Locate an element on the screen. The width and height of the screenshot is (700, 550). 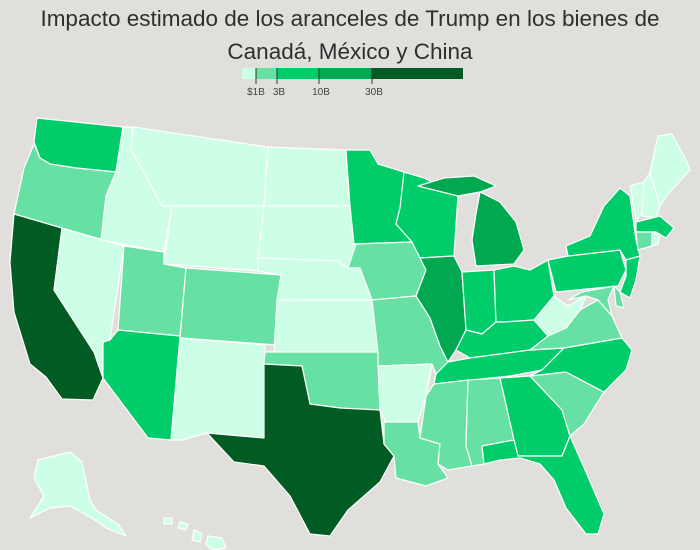
legend-label: 10B is located at coordinates (321, 92).